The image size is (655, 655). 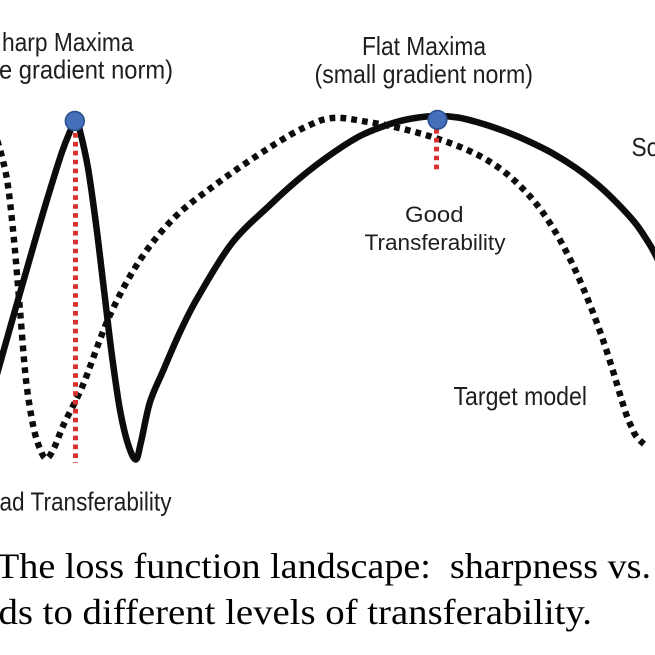 What do you see at coordinates (643, 147) in the screenshot?
I see `svg-text: Source model` at bounding box center [643, 147].